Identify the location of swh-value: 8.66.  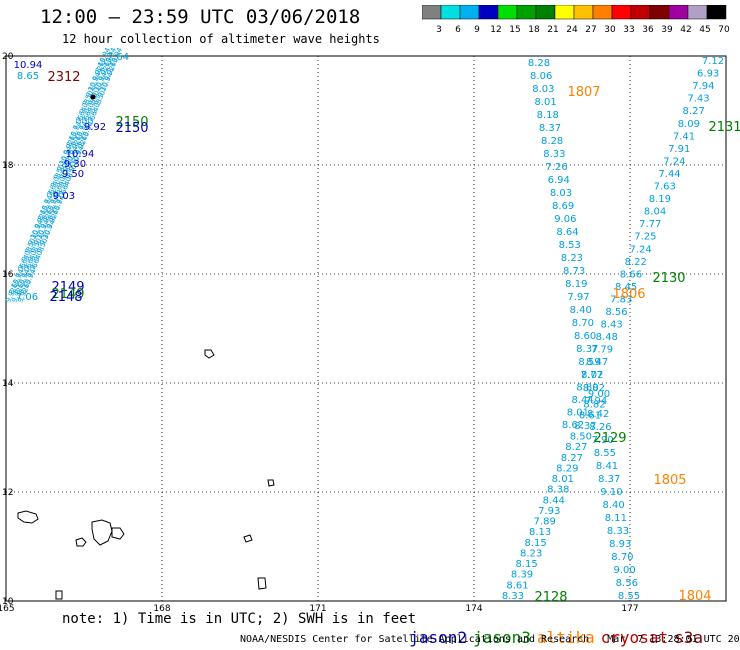
(631, 274).